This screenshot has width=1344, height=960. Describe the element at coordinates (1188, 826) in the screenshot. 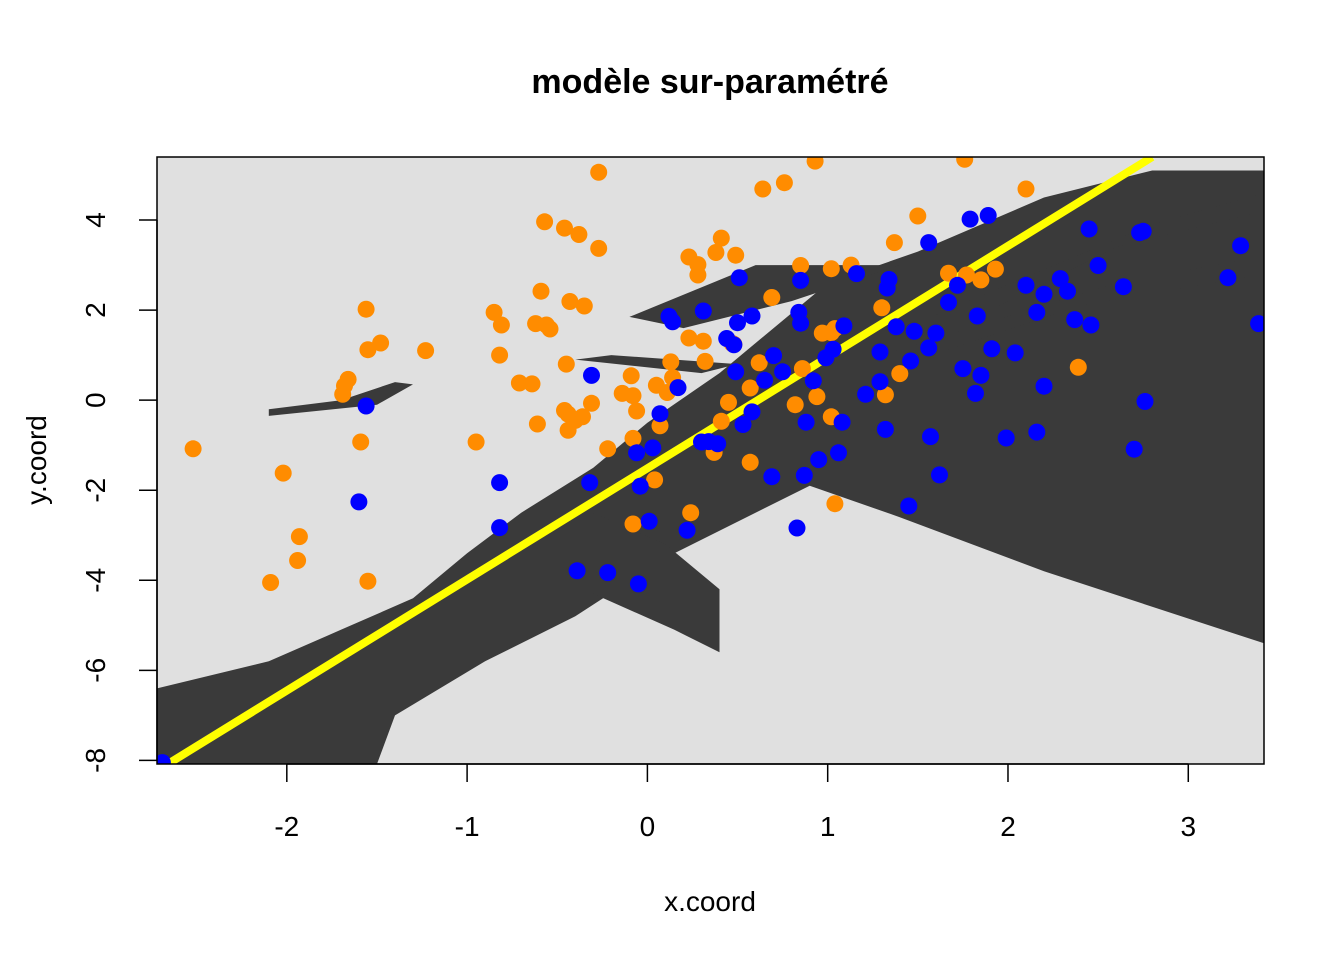

I see `x-tick-label: 3` at that location.